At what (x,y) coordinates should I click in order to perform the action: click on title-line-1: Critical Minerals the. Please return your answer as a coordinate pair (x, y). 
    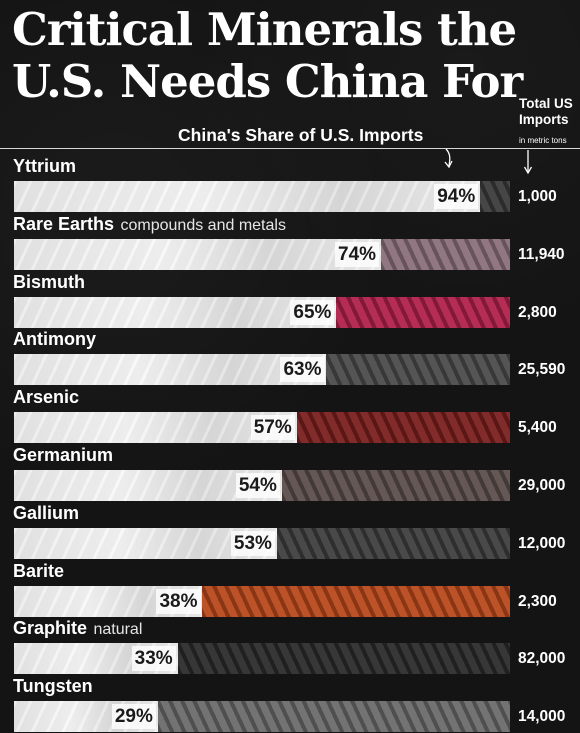
    Looking at the image, I should click on (264, 29).